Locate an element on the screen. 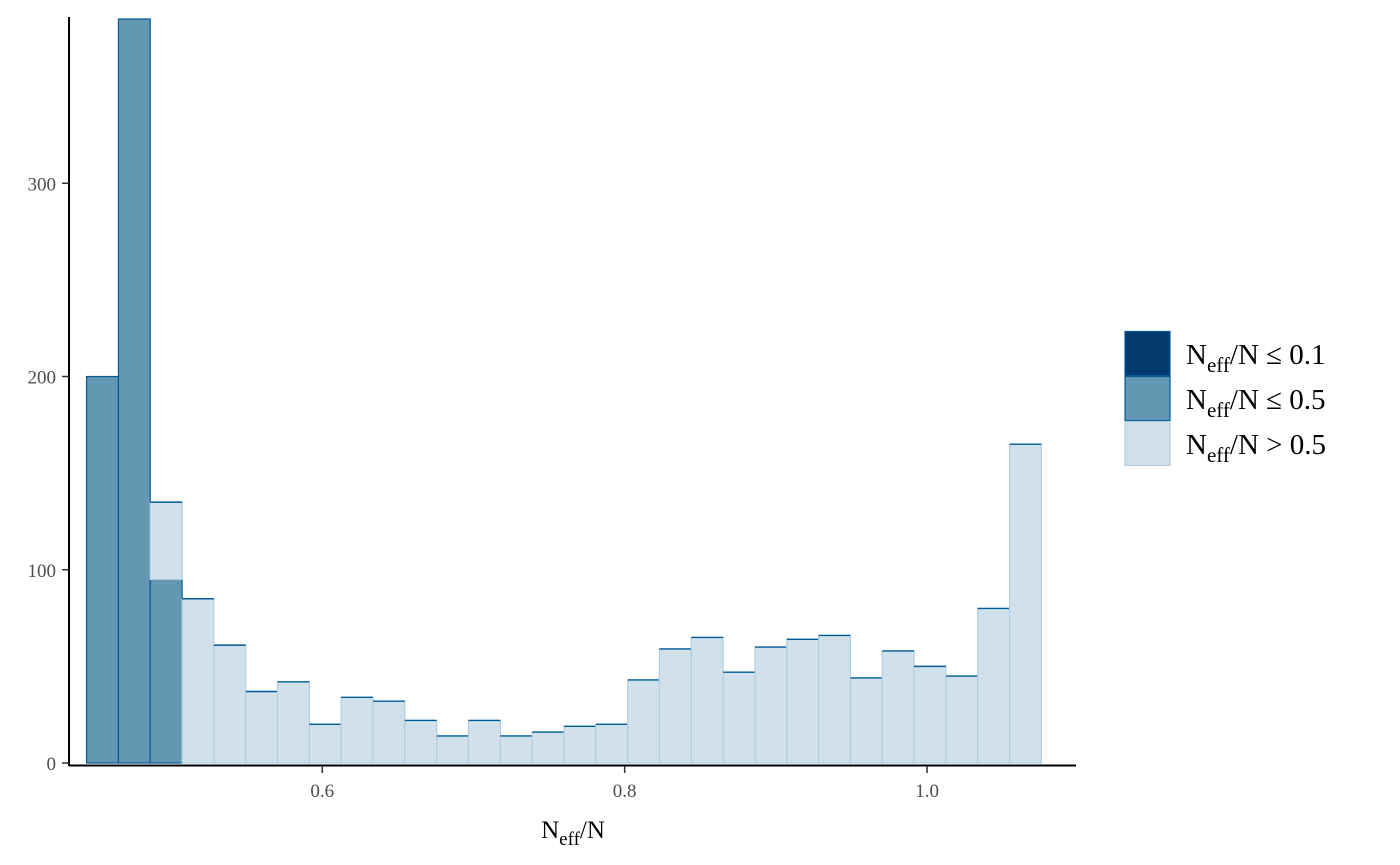 The image size is (1400, 865). legend-label: Neff/N ≤ 0.1 is located at coordinates (1256, 358).